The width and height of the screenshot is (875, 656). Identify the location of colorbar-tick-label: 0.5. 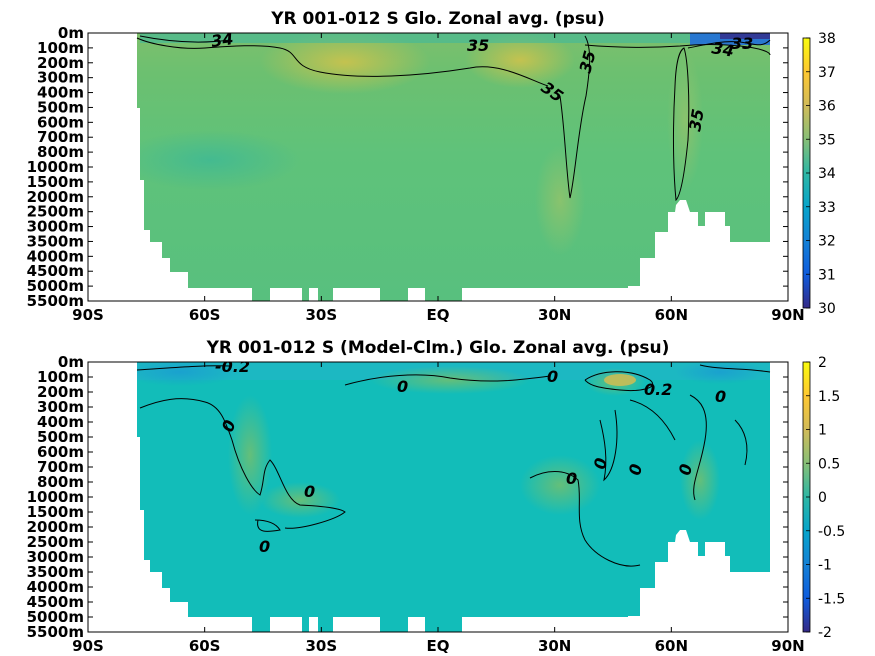
(829, 464).